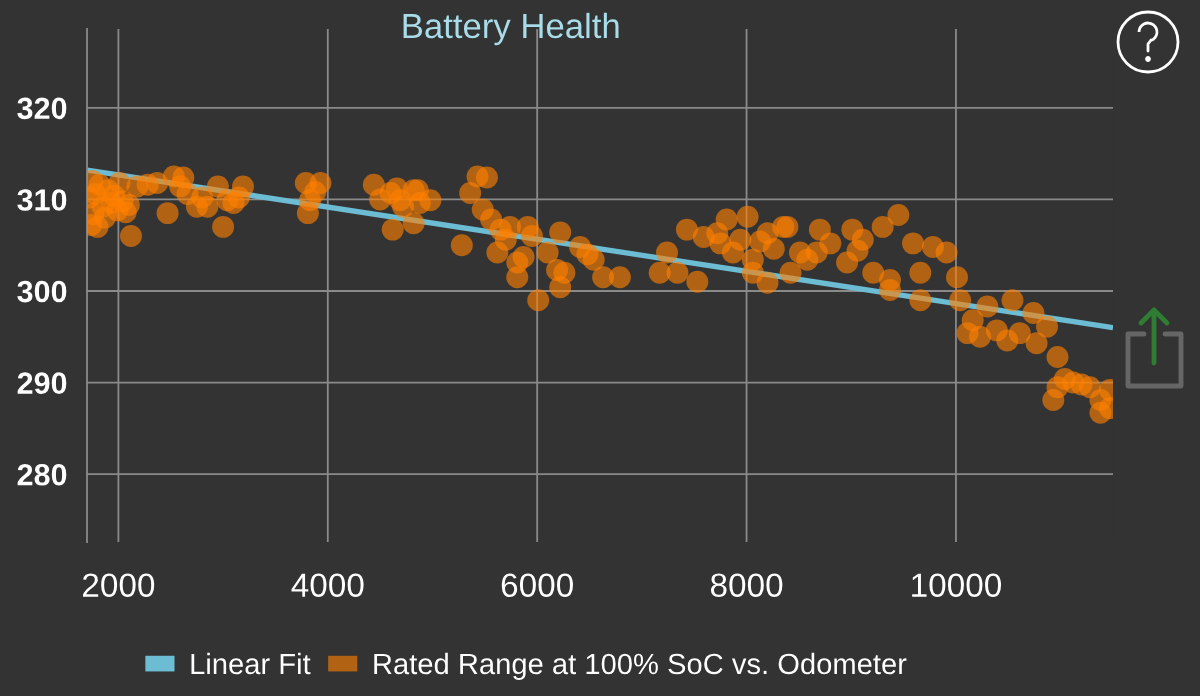 The height and width of the screenshot is (696, 1200). Describe the element at coordinates (42, 200) in the screenshot. I see `y-tick-label: 310` at that location.